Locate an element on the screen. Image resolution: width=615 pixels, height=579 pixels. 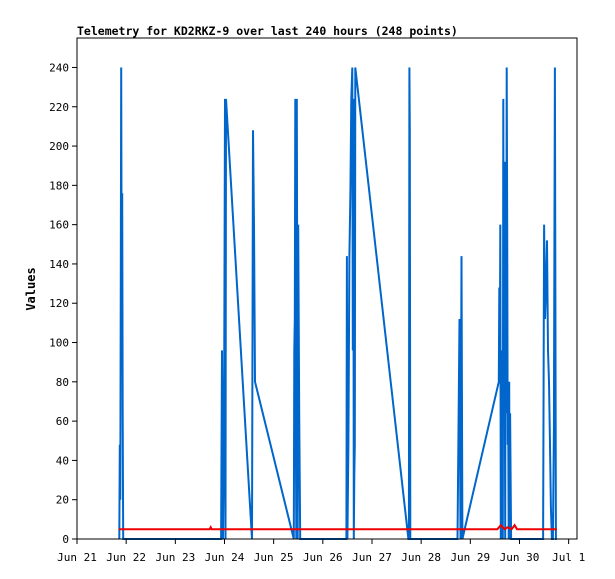
y-tick-label-3: 60 is located at coordinates (62, 421).